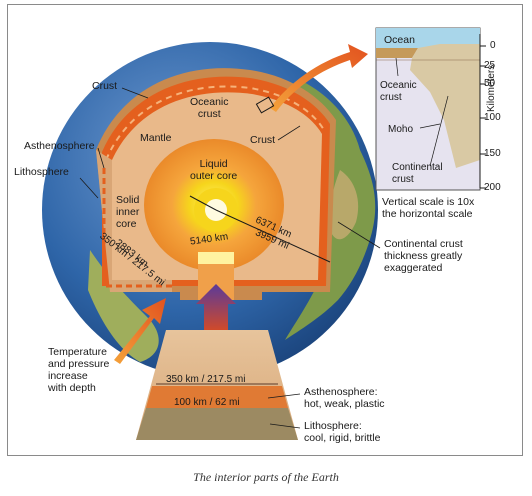 This screenshot has height=496, width=532. I want to click on inset-leader-oceanic, so click(397, 67).